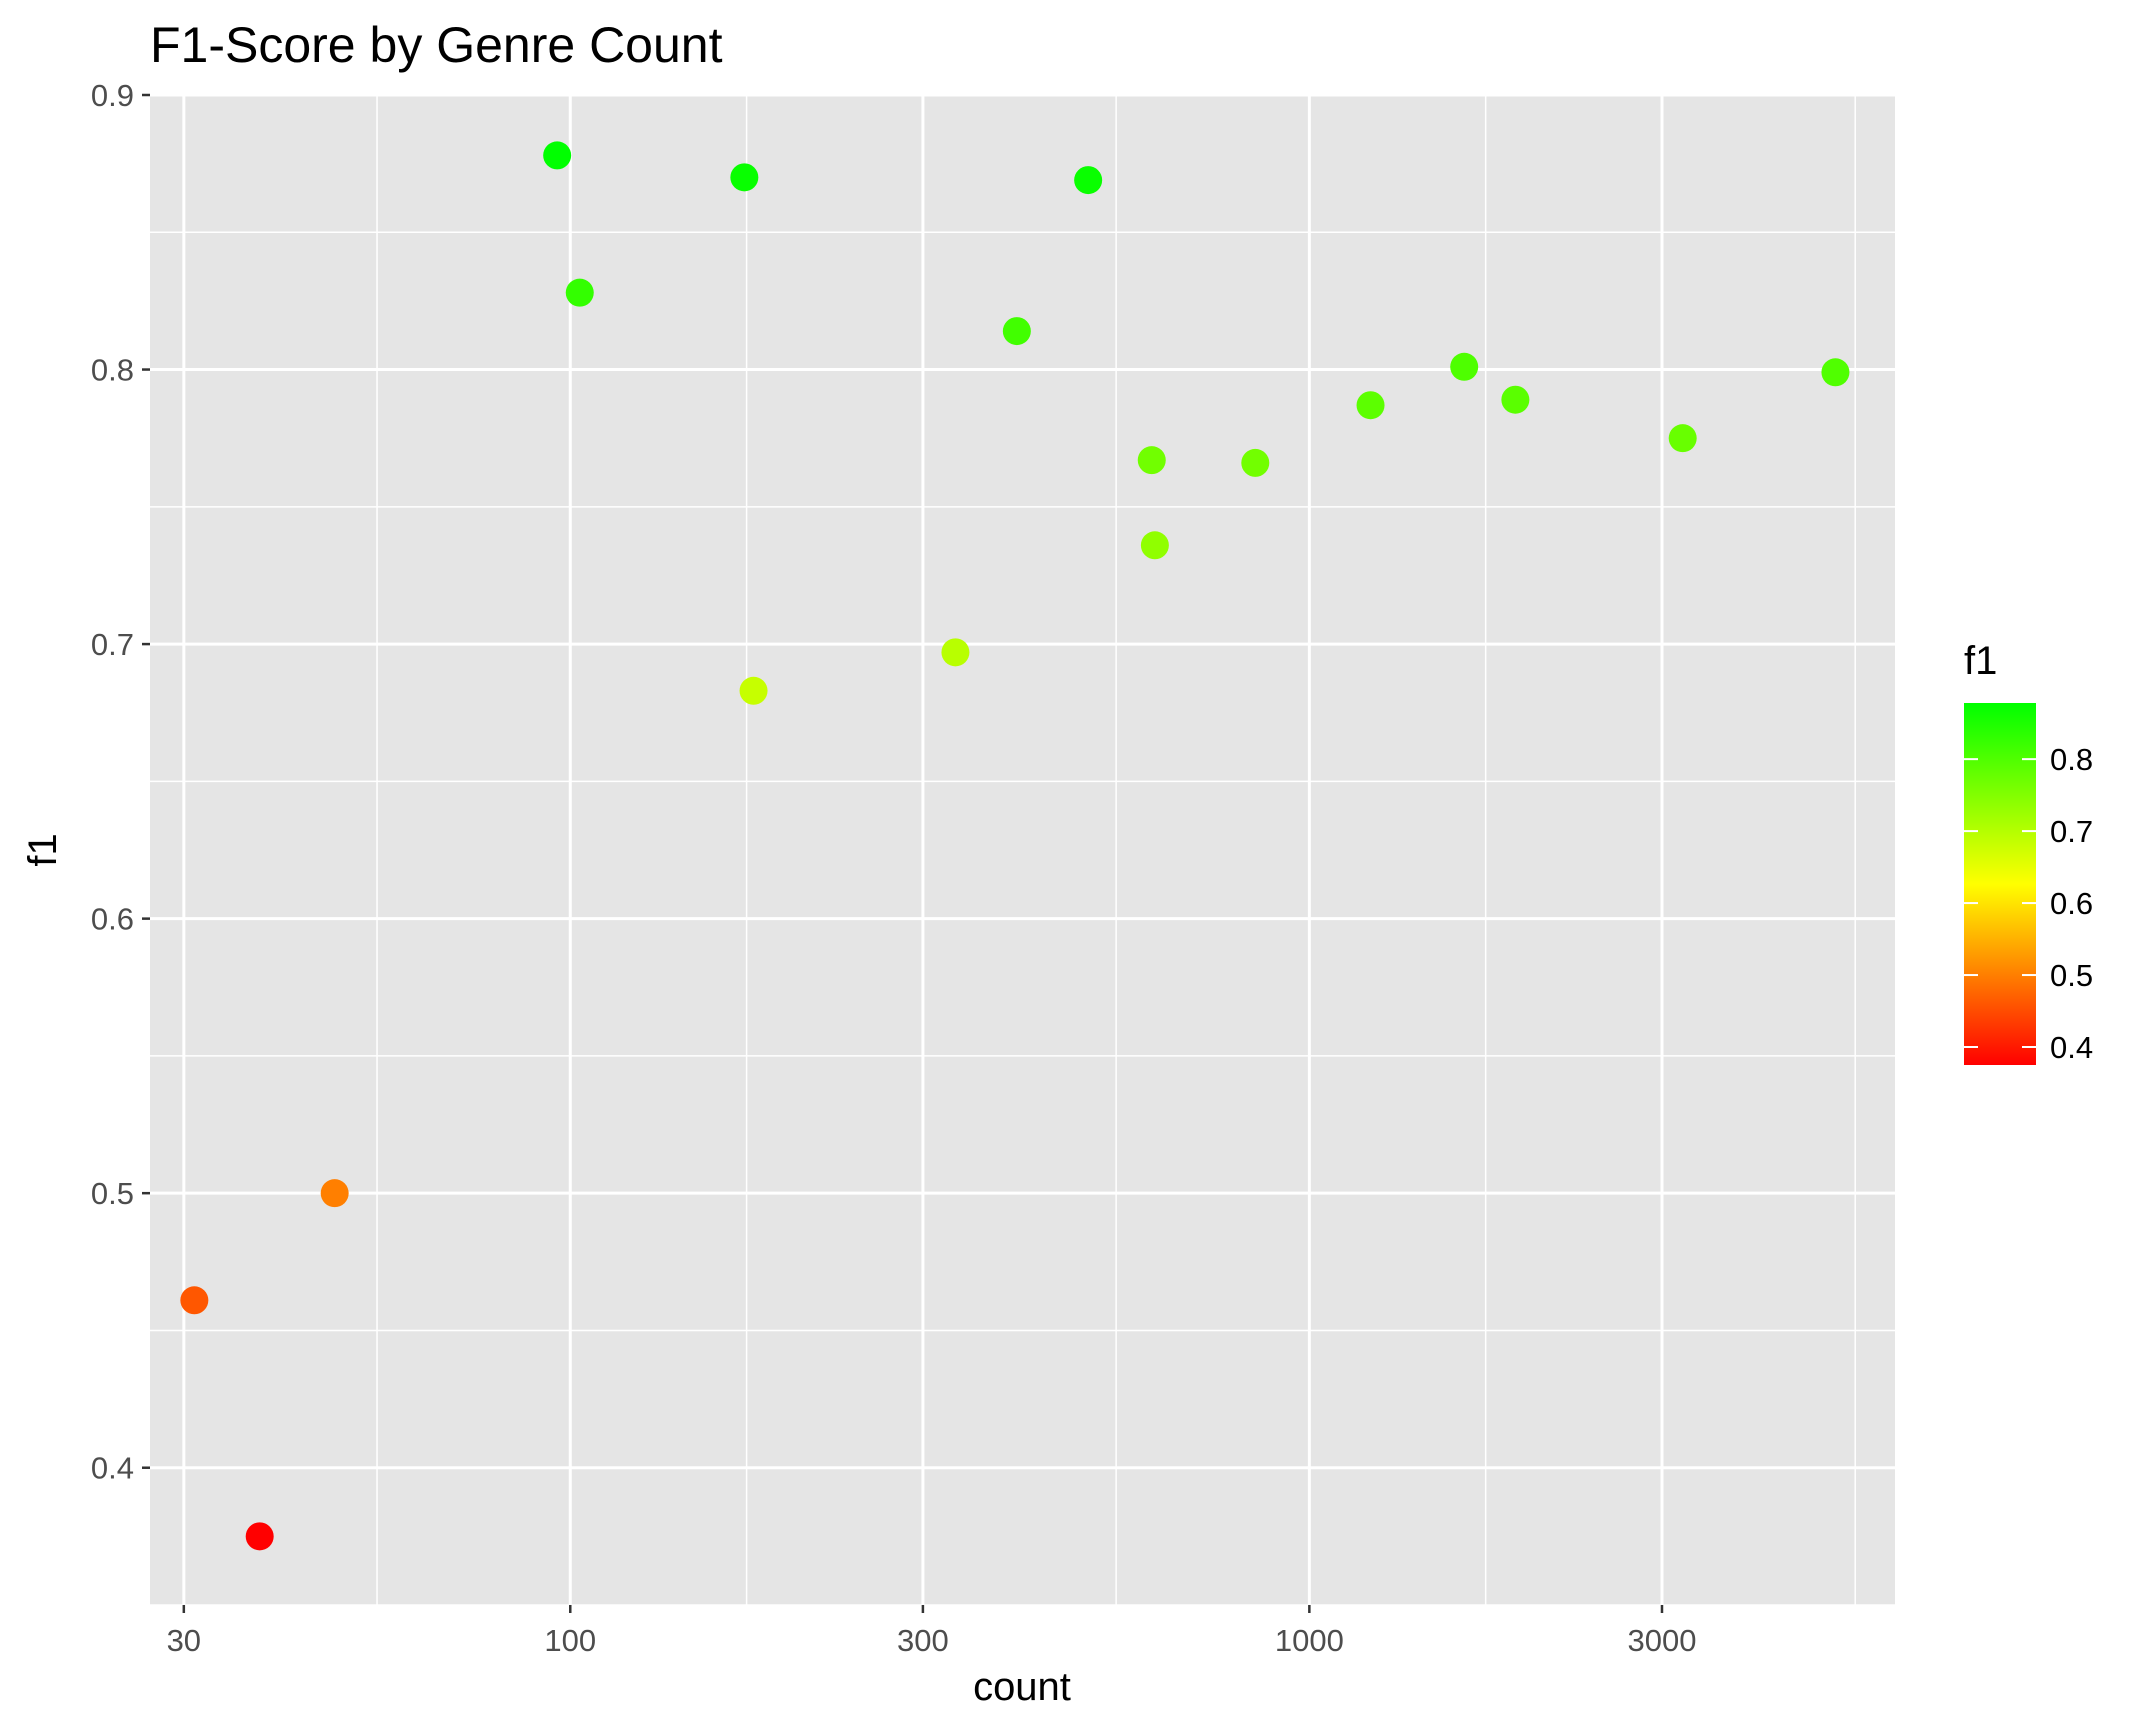 The image size is (2137, 1724). What do you see at coordinates (112, 370) in the screenshot?
I see `y-tick-label: 0.8` at bounding box center [112, 370].